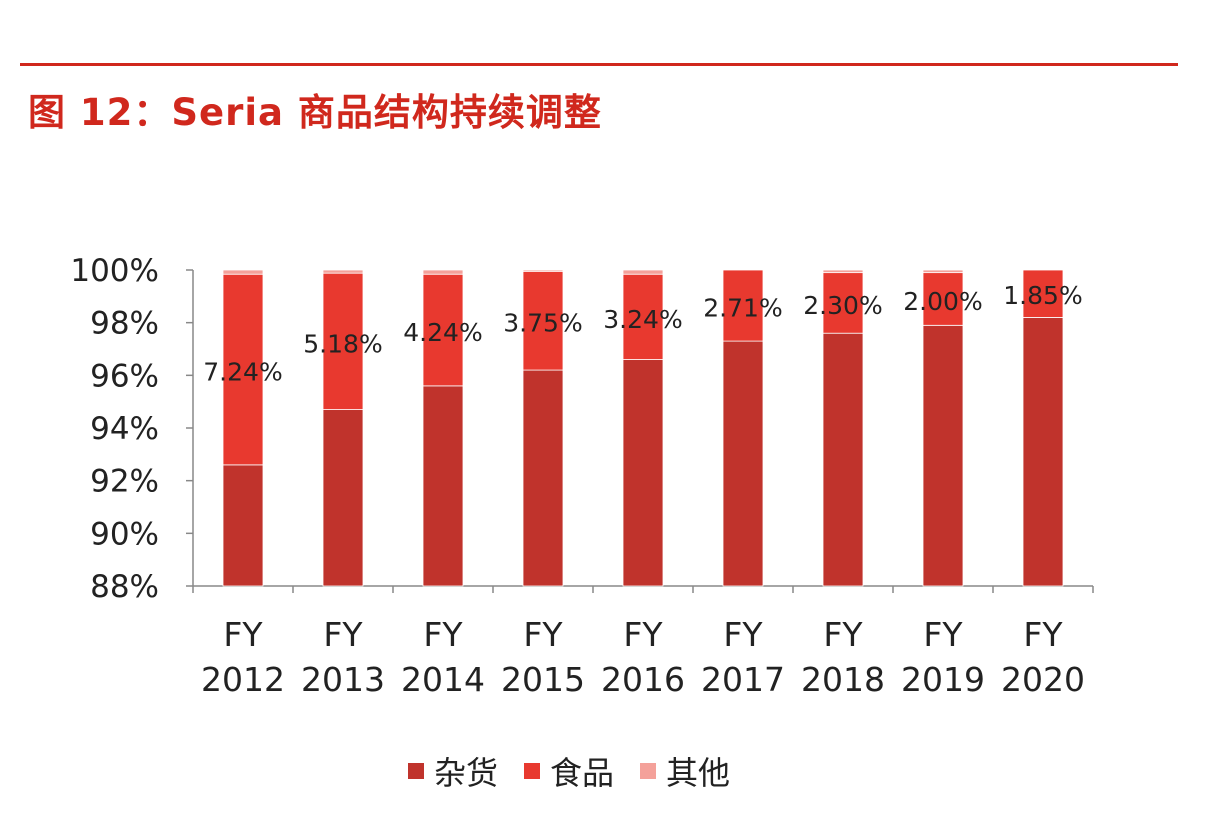 The height and width of the screenshot is (836, 1228). Describe the element at coordinates (124, 534) in the screenshot. I see `y-tick-label: 90%` at that location.